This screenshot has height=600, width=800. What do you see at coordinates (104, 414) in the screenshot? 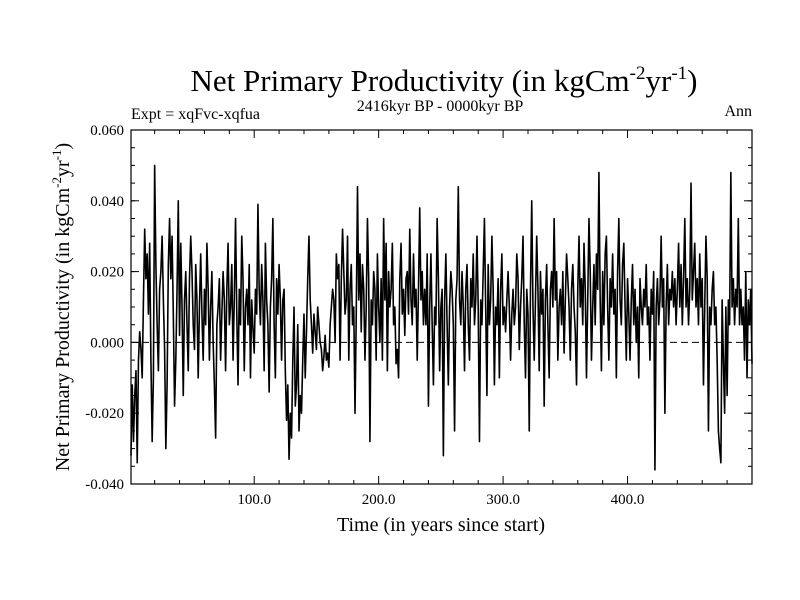
I see `y-tick-label: -0.020` at bounding box center [104, 414].